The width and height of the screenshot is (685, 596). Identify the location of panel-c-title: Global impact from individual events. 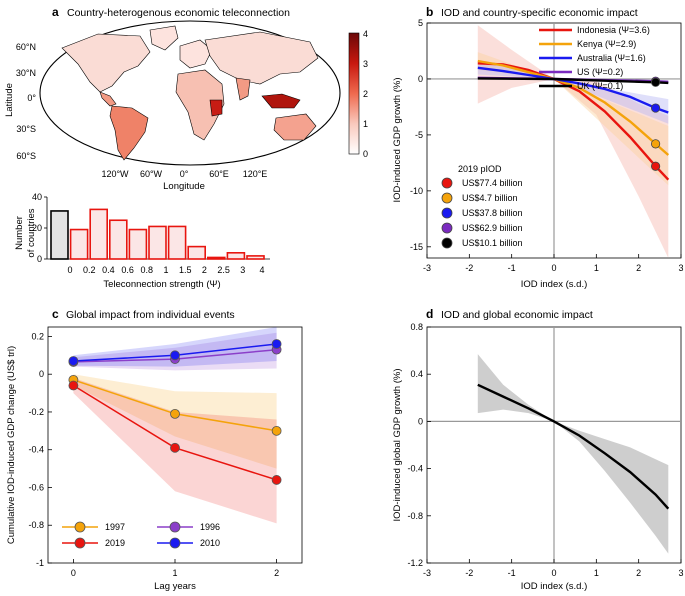
(150, 315).